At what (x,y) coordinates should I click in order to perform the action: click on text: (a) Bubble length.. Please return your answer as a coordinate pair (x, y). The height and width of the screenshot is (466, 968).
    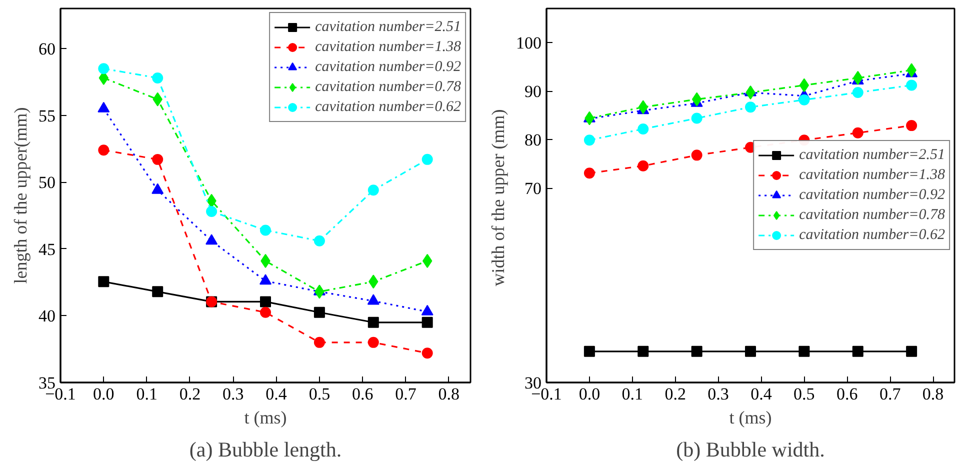
    Looking at the image, I should click on (265, 450).